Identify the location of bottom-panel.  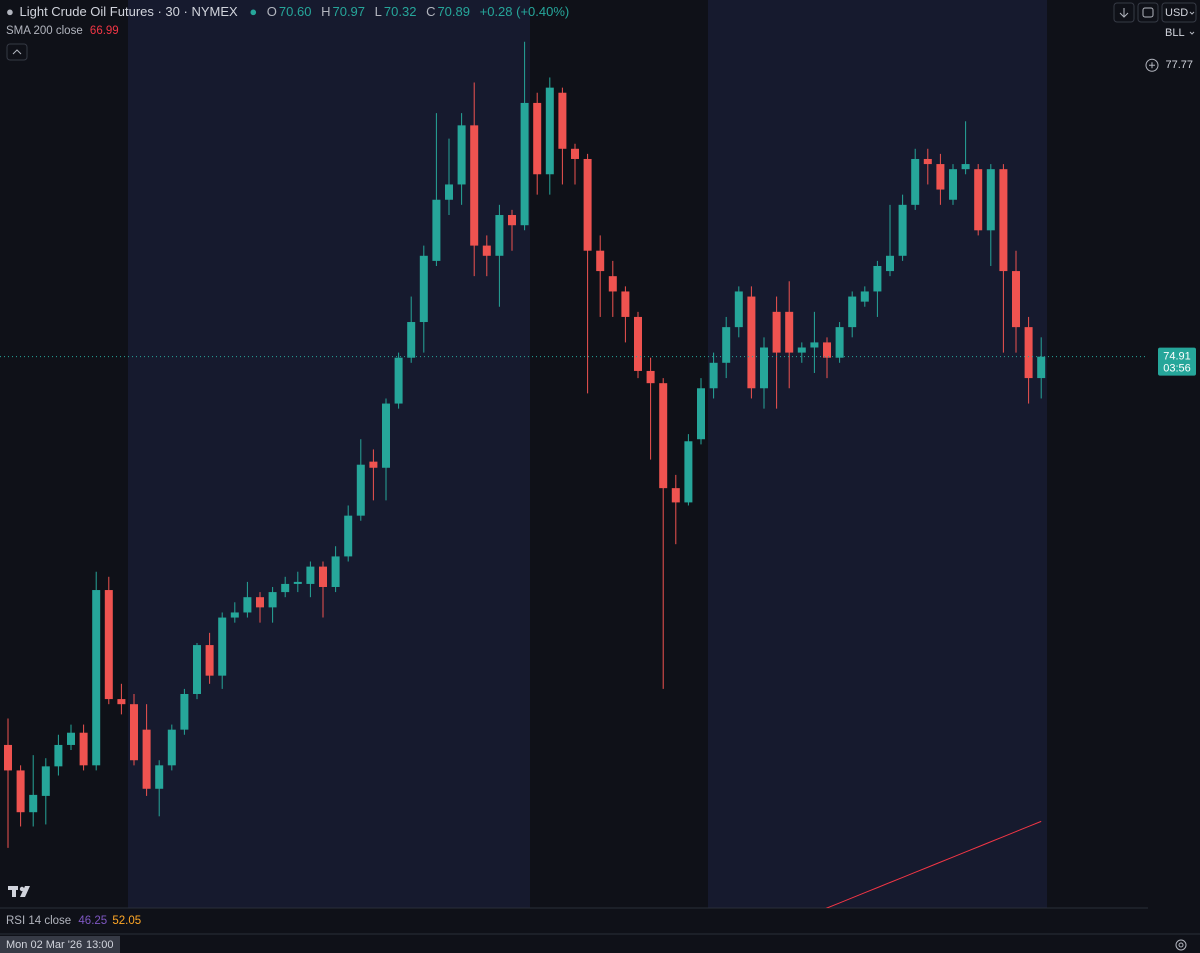
(600, 930).